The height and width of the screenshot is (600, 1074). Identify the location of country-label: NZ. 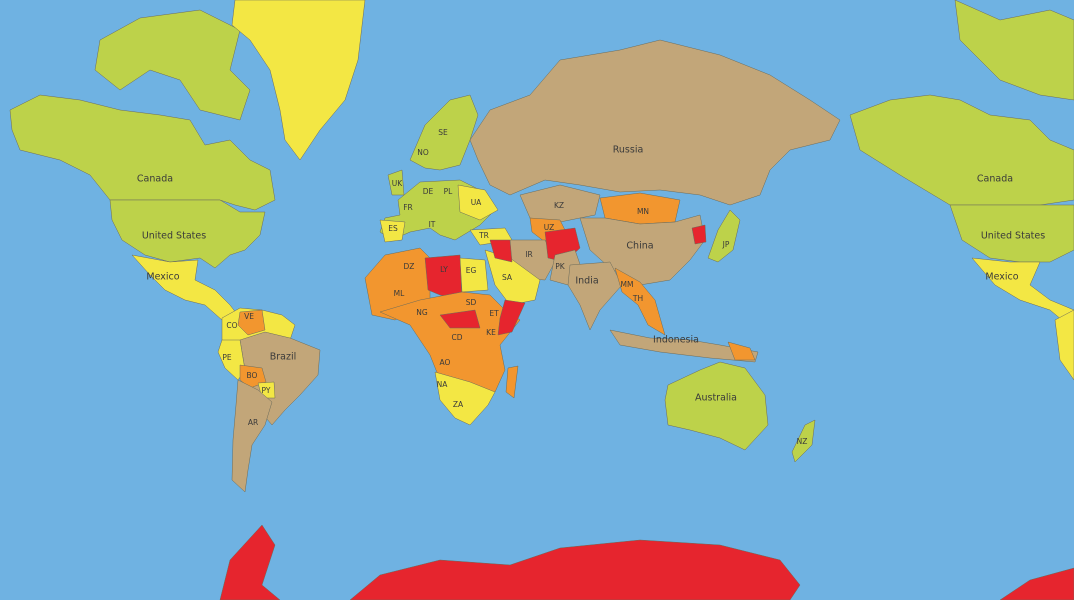
(802, 441).